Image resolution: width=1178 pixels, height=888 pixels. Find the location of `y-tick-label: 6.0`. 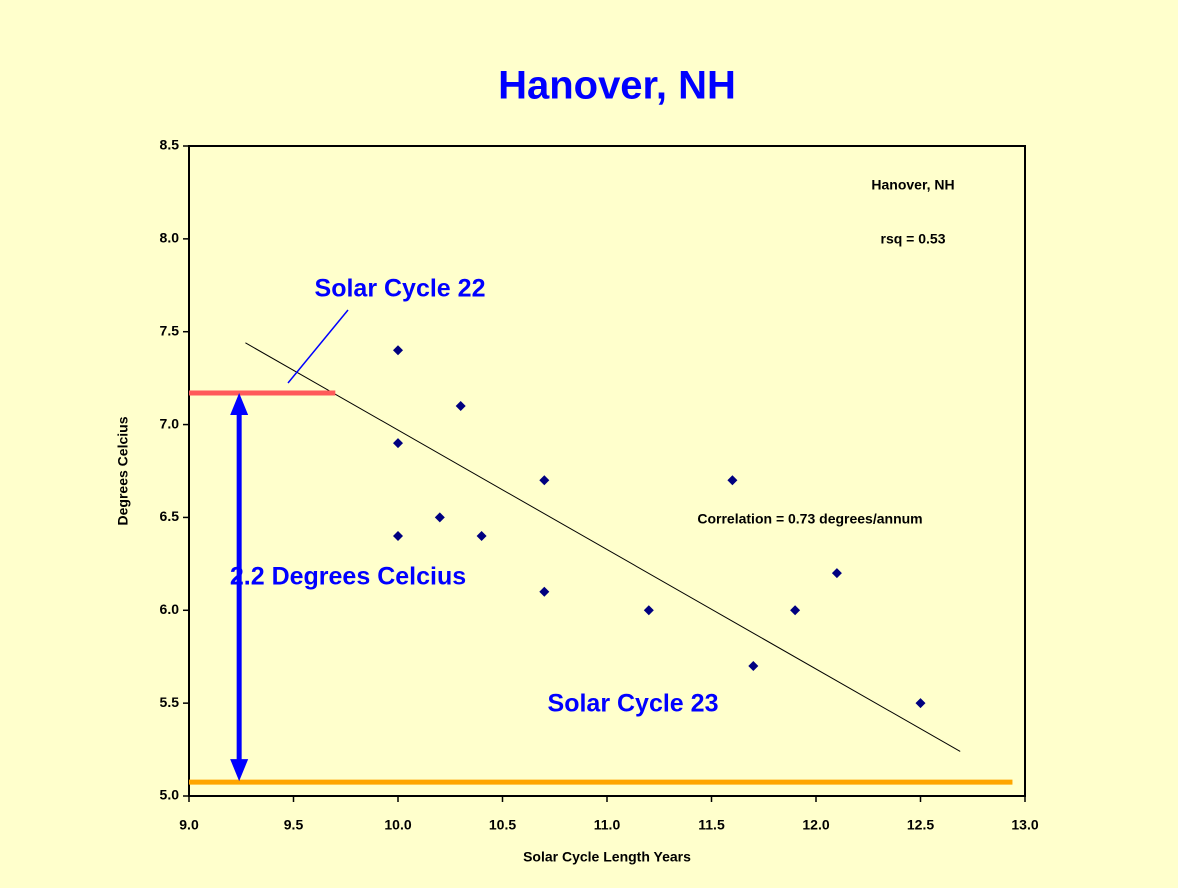

y-tick-label: 6.0 is located at coordinates (170, 609).